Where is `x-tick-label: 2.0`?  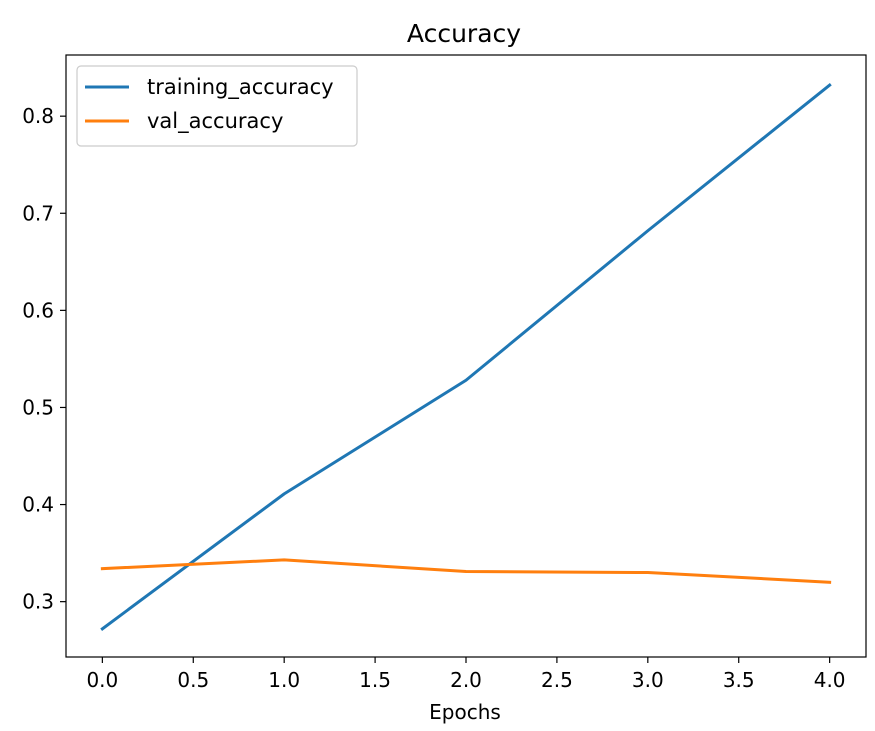 x-tick-label: 2.0 is located at coordinates (466, 680).